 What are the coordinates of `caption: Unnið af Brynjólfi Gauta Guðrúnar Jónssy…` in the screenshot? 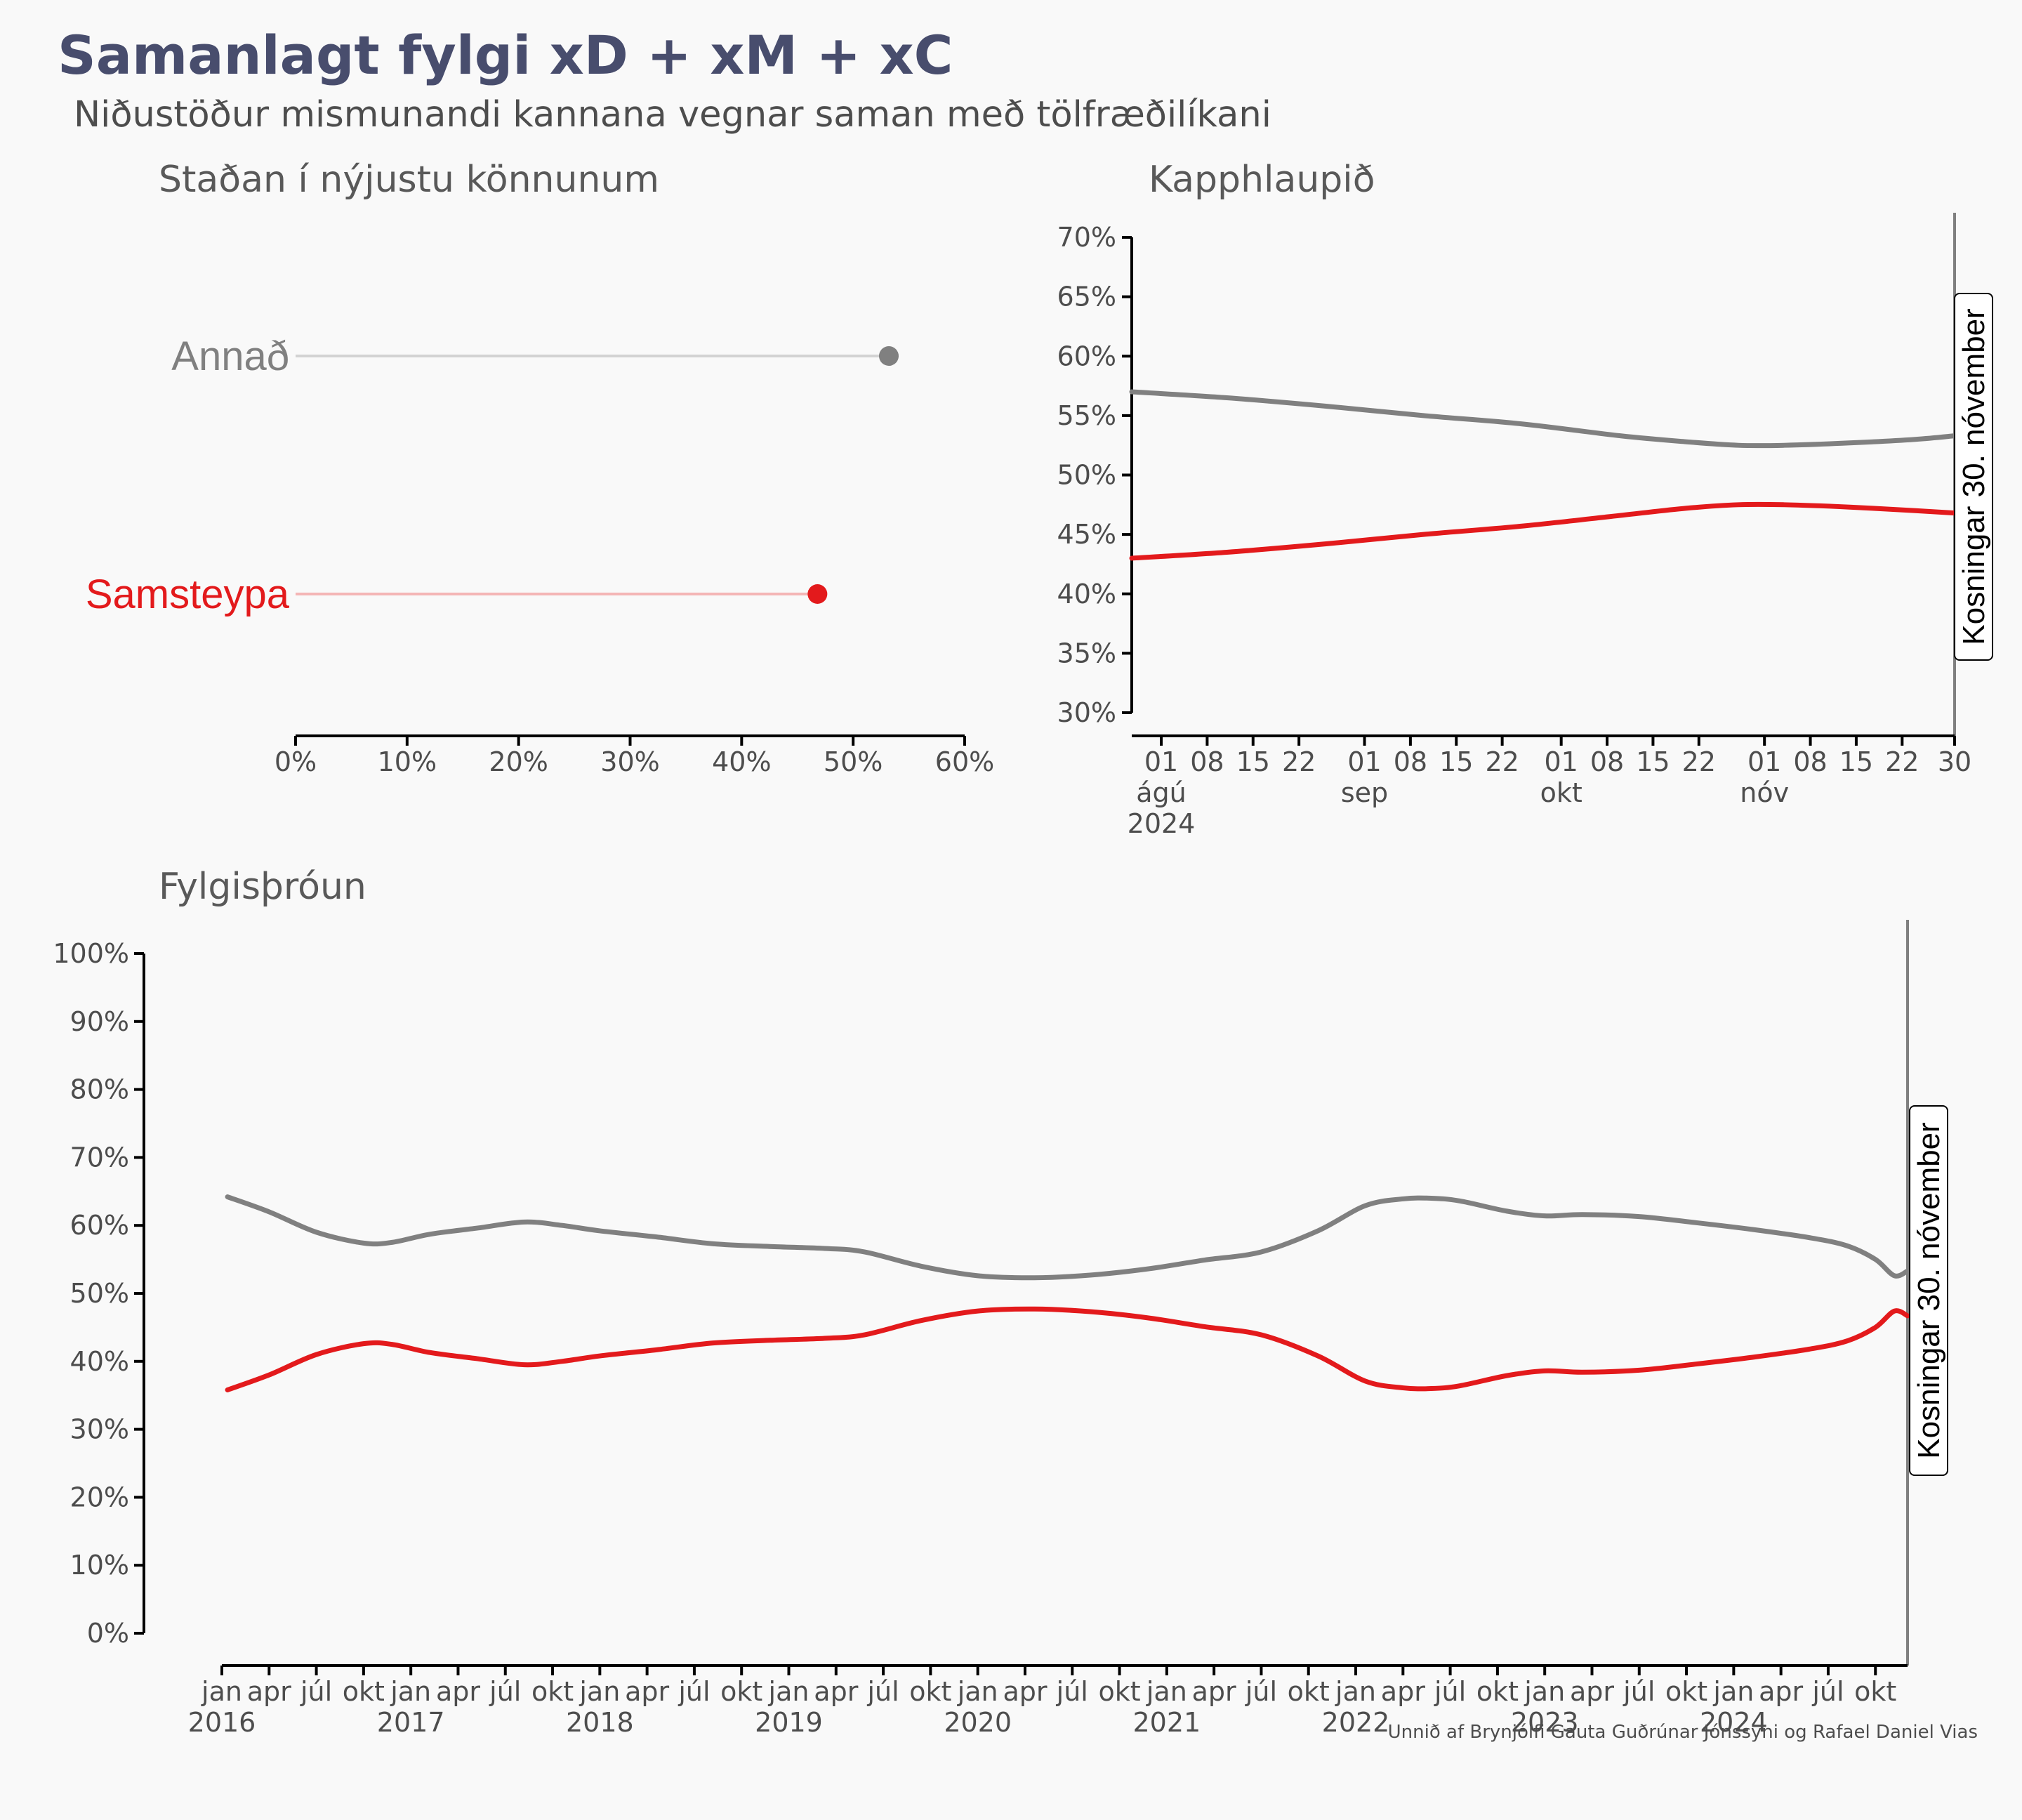 It's located at (1683, 1732).